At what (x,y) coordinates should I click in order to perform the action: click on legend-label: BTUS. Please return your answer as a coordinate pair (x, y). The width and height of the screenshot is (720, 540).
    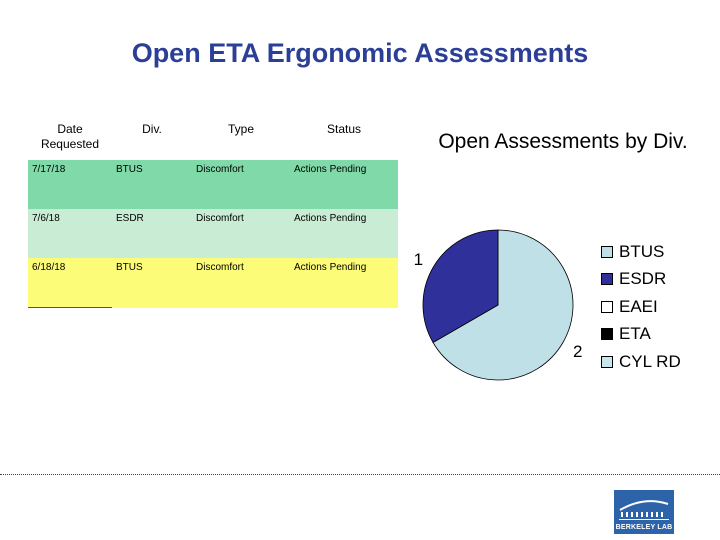
    Looking at the image, I should click on (642, 251).